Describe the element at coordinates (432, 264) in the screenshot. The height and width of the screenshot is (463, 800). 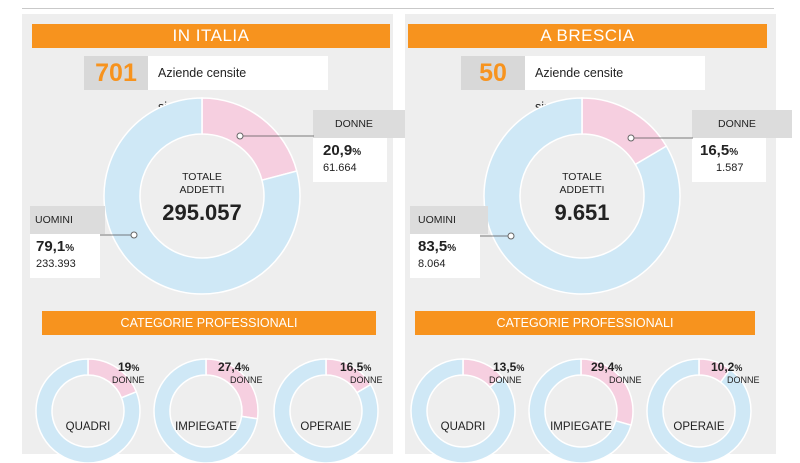
I see `uomini-count: 8.064` at that location.